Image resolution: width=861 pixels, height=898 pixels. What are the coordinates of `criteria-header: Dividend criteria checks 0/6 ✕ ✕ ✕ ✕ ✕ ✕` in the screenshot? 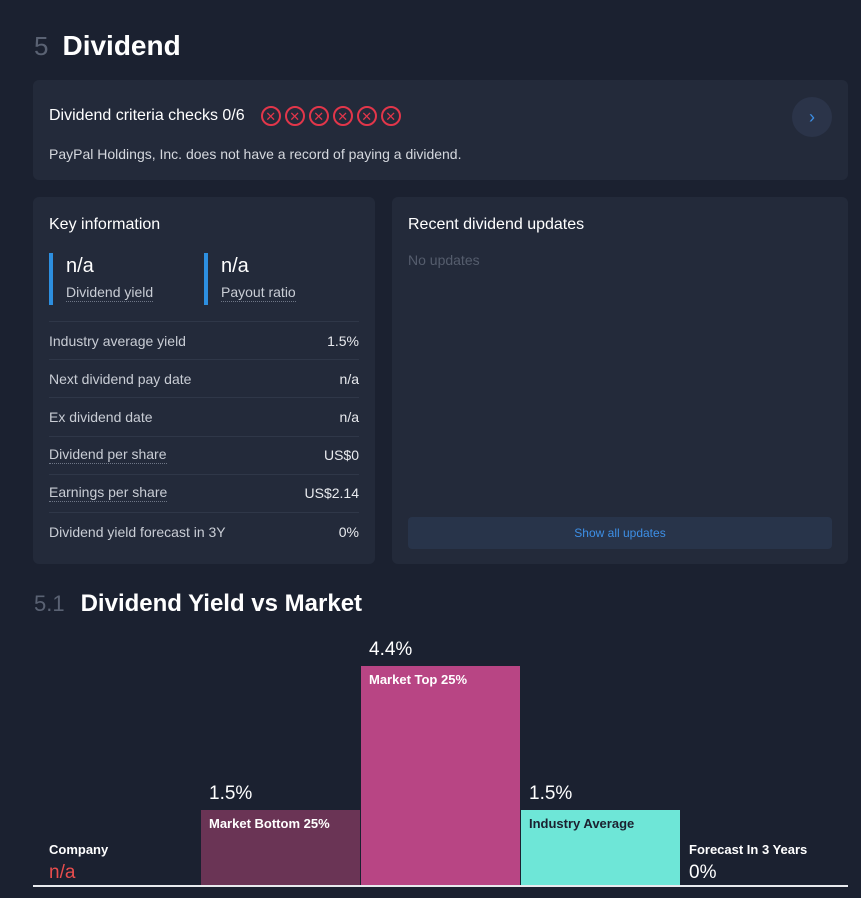 It's located at (225, 116).